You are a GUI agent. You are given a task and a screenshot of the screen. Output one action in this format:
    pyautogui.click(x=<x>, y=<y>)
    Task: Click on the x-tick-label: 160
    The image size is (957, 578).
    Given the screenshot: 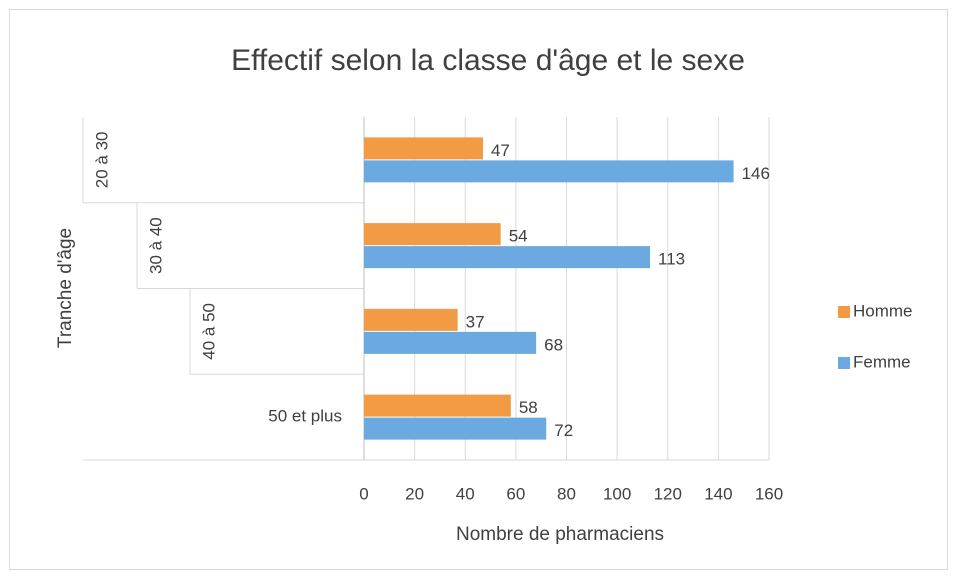 What is the action you would take?
    pyautogui.click(x=769, y=493)
    